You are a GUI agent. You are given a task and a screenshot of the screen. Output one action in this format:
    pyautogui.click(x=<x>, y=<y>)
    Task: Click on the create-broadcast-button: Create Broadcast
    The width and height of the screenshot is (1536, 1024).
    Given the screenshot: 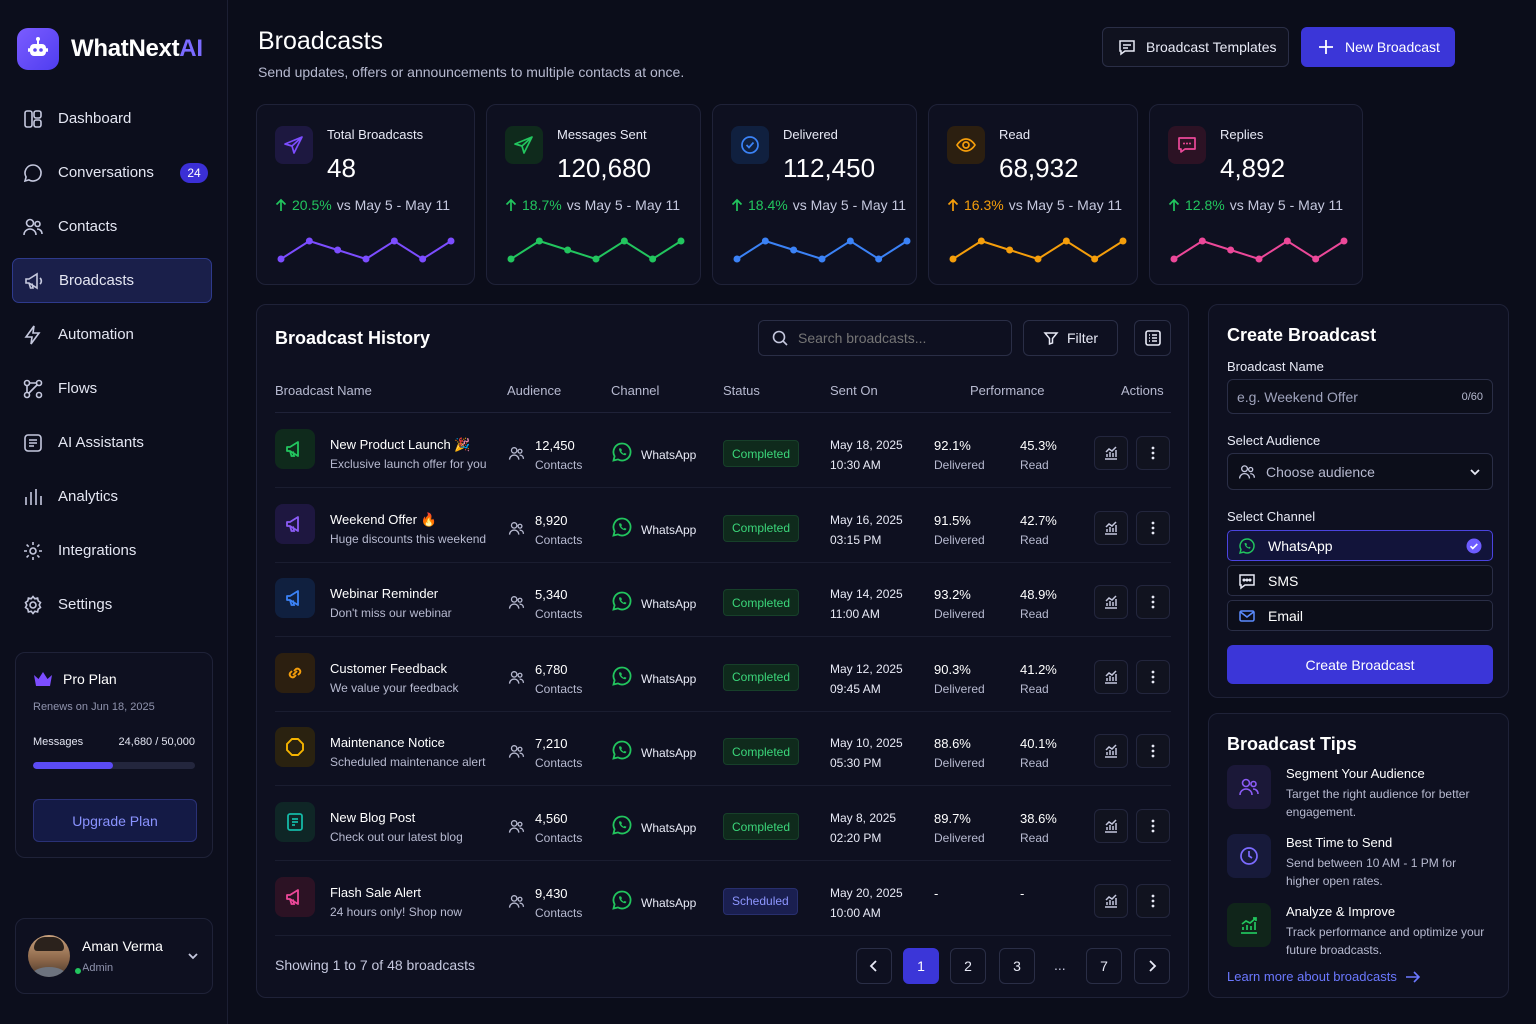 What is the action you would take?
    pyautogui.click(x=1360, y=664)
    